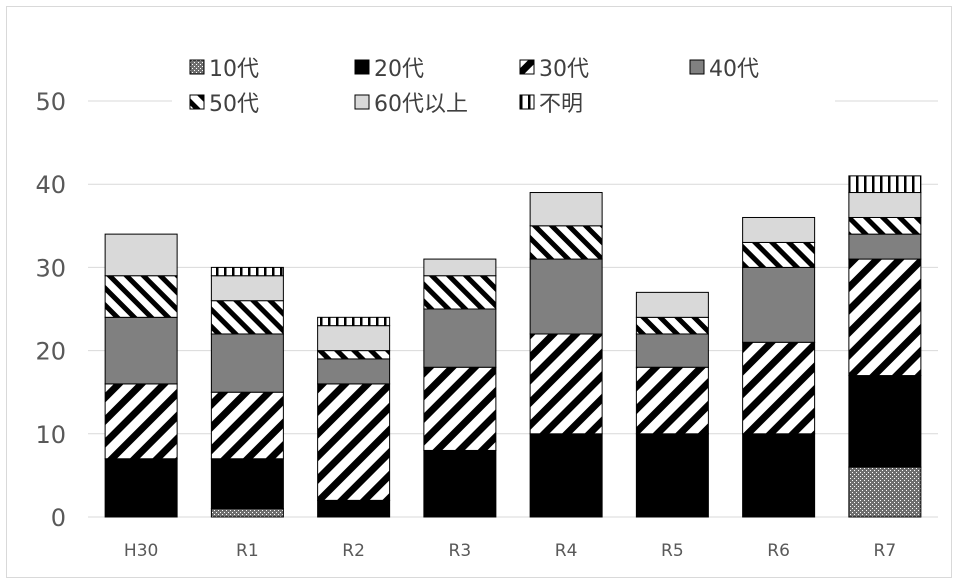 The width and height of the screenshot is (961, 582). I want to click on y-tick-label: 20, so click(50, 352).